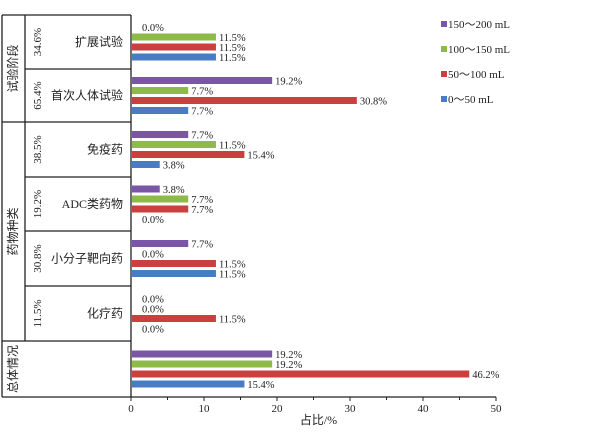  What do you see at coordinates (87, 258) in the screenshot?
I see `category-label: 小分子靶向药` at bounding box center [87, 258].